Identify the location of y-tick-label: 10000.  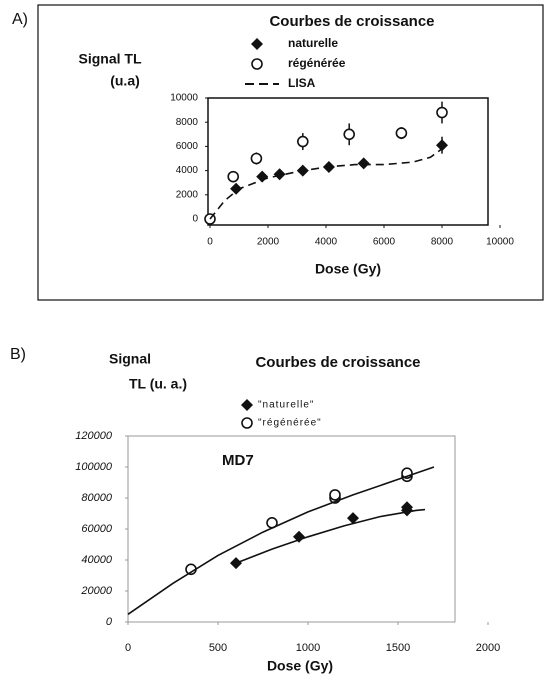
(184, 98).